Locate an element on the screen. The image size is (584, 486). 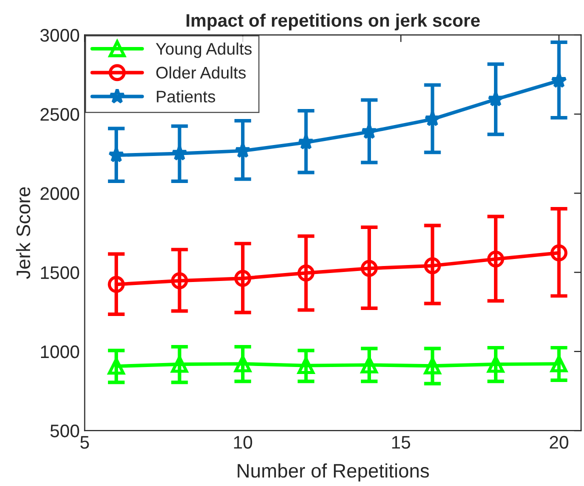
y-tick-label: 2500 is located at coordinates (60, 114).